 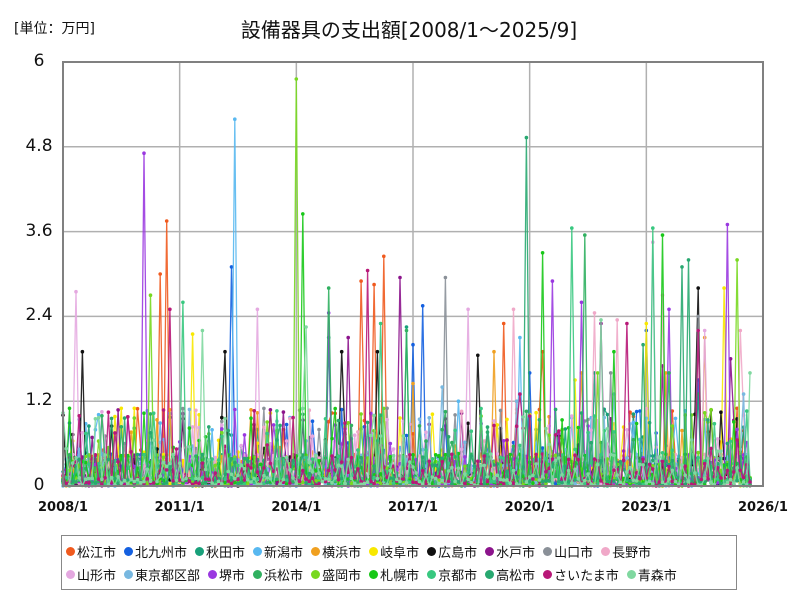 I want to click on legend-item: 東京都区部, so click(x=162, y=574).